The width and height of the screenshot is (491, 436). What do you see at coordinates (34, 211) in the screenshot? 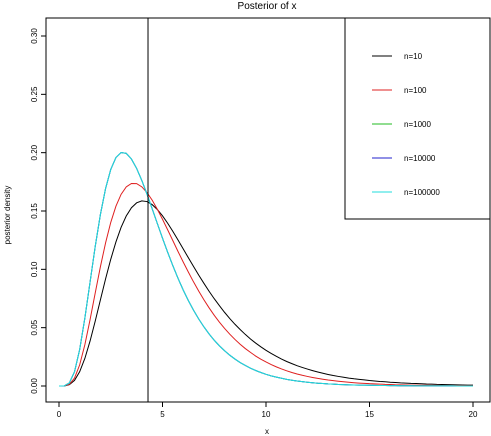
I see `y-tick-label: 0.15` at bounding box center [34, 211].